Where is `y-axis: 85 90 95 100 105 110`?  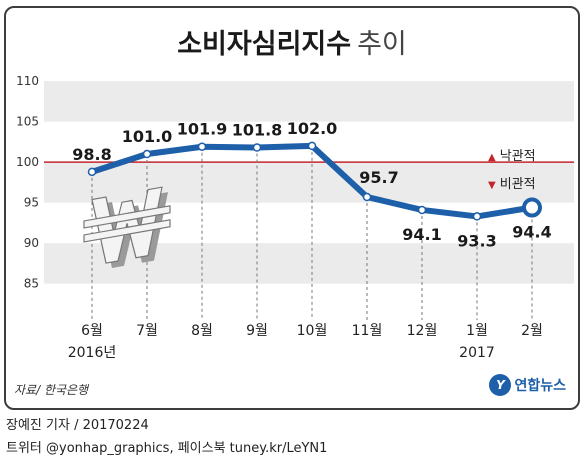 y-axis: 85 90 95 100 105 110 is located at coordinates (27, 182).